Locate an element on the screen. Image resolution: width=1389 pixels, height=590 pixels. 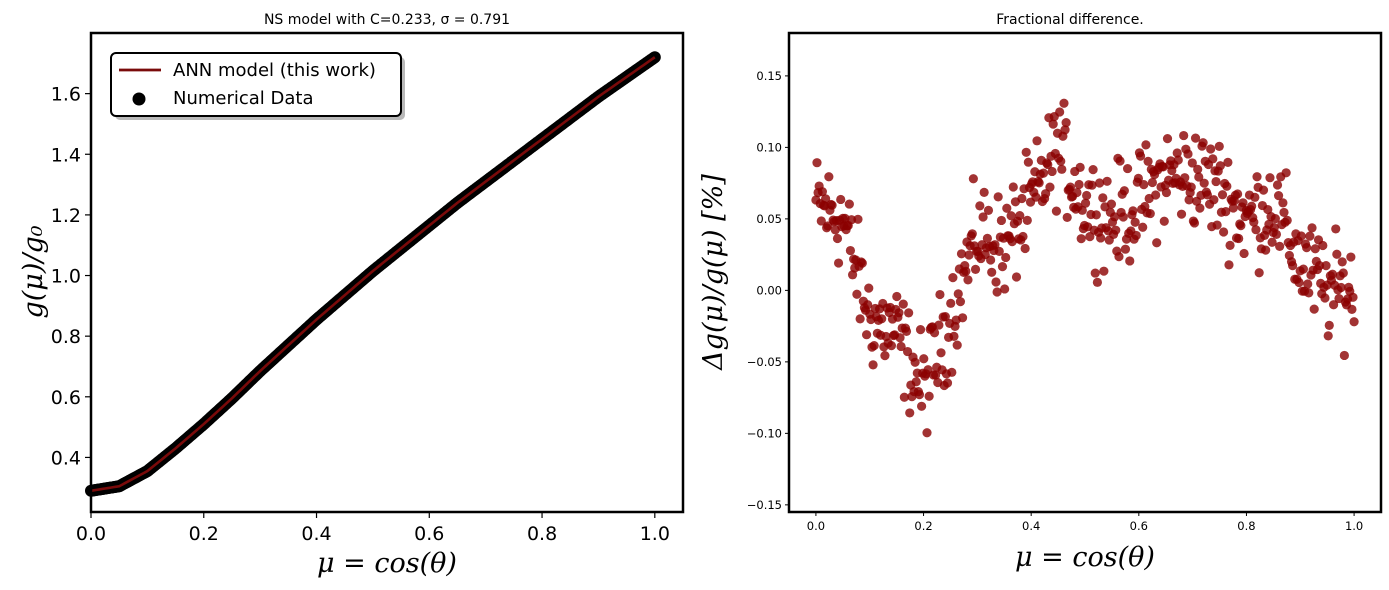
y-tick-label: −0.15 is located at coordinates (764, 505).